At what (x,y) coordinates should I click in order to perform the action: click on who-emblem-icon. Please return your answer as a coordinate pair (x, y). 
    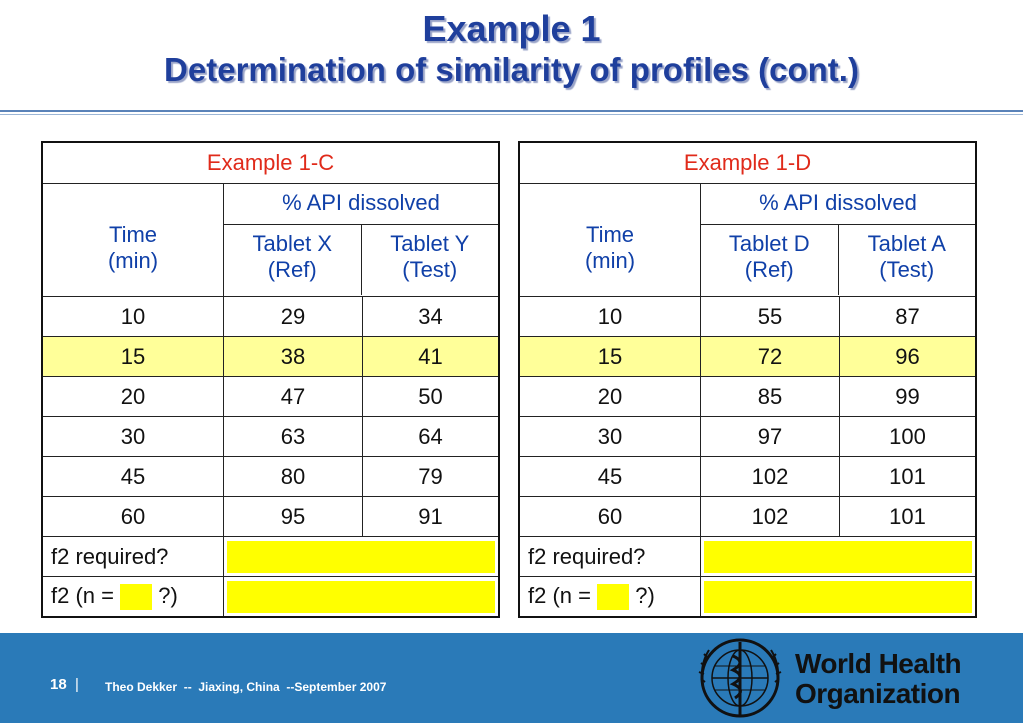
    Looking at the image, I should click on (740, 678).